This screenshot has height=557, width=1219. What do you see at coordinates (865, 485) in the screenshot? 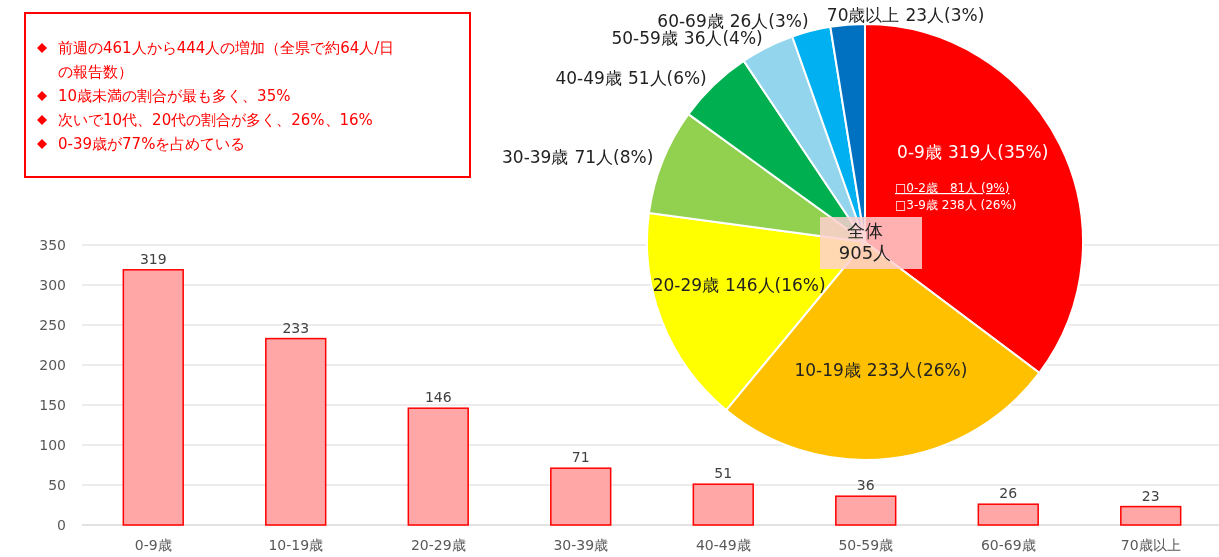
I see `data-label: 36` at bounding box center [865, 485].